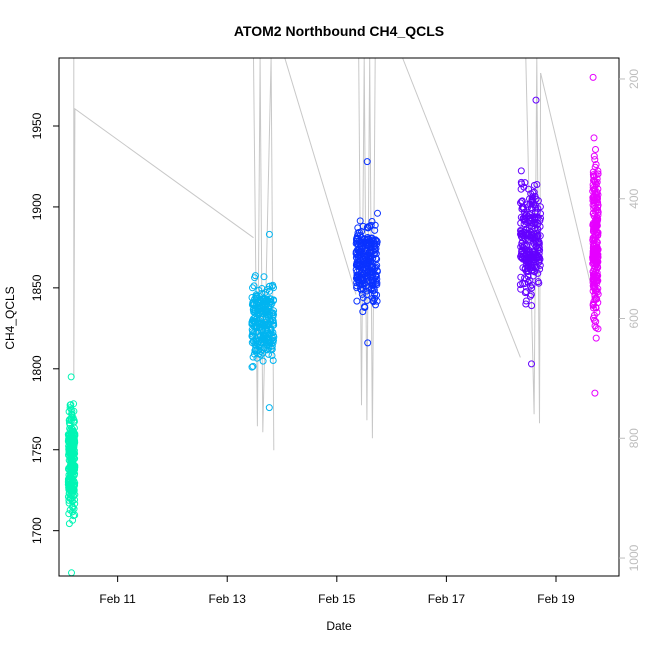 The height and width of the screenshot is (650, 650). I want to click on y-tick-label: 1700, so click(37, 530).